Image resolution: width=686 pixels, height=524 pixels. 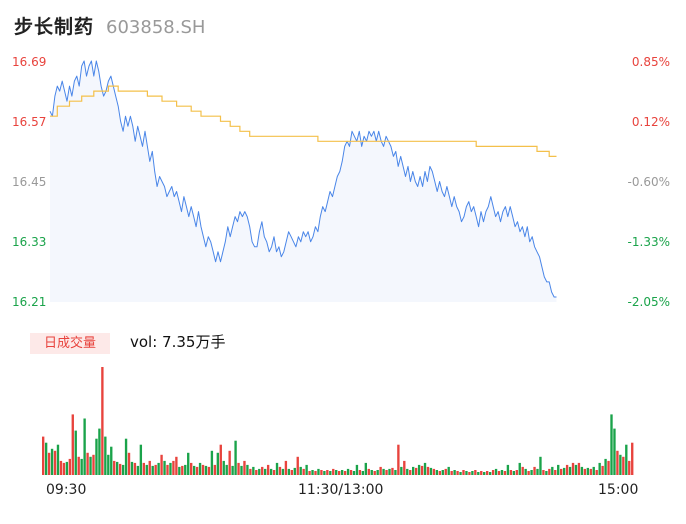 What do you see at coordinates (66, 490) in the screenshot?
I see `time-label-start: 09:30` at bounding box center [66, 490].